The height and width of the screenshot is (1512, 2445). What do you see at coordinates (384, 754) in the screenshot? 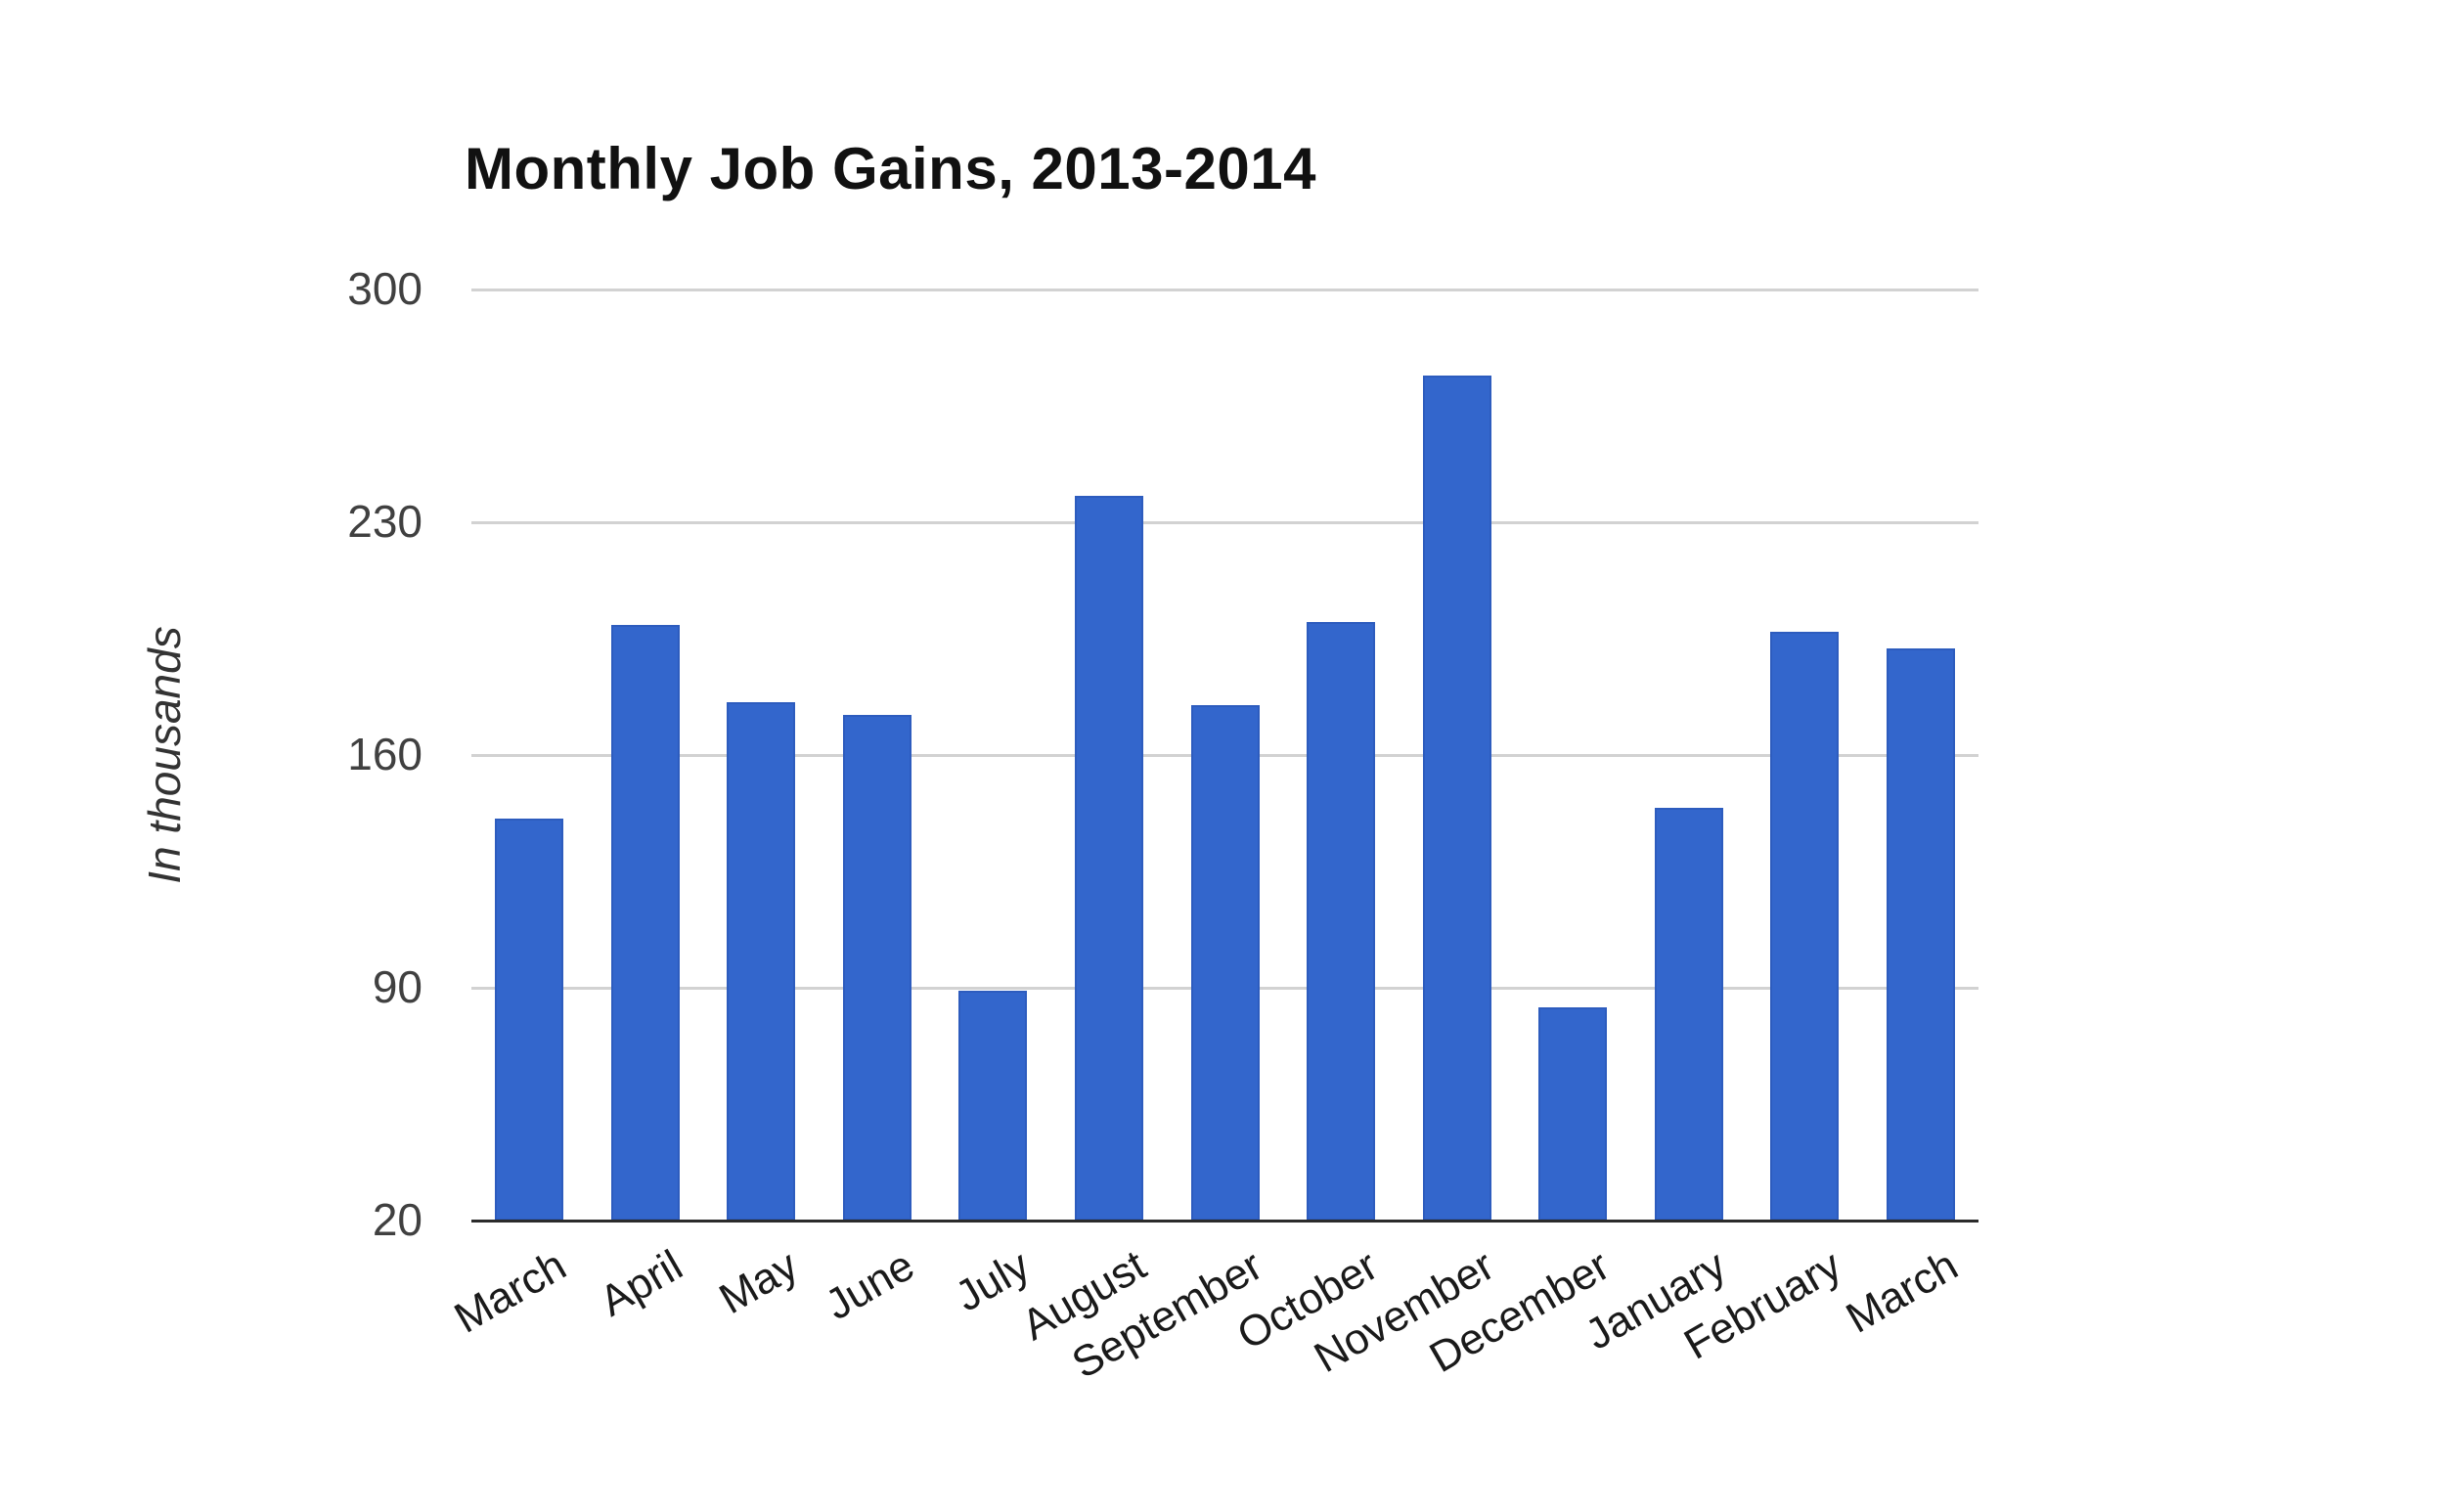
I see `y-tick-label-160: 160` at bounding box center [384, 754].